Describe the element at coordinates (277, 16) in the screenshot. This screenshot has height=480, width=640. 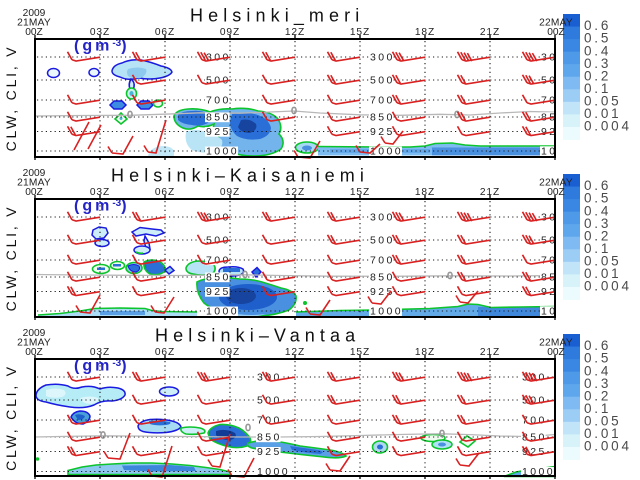
I see `svg-text: Helsinki_meri` at that location.